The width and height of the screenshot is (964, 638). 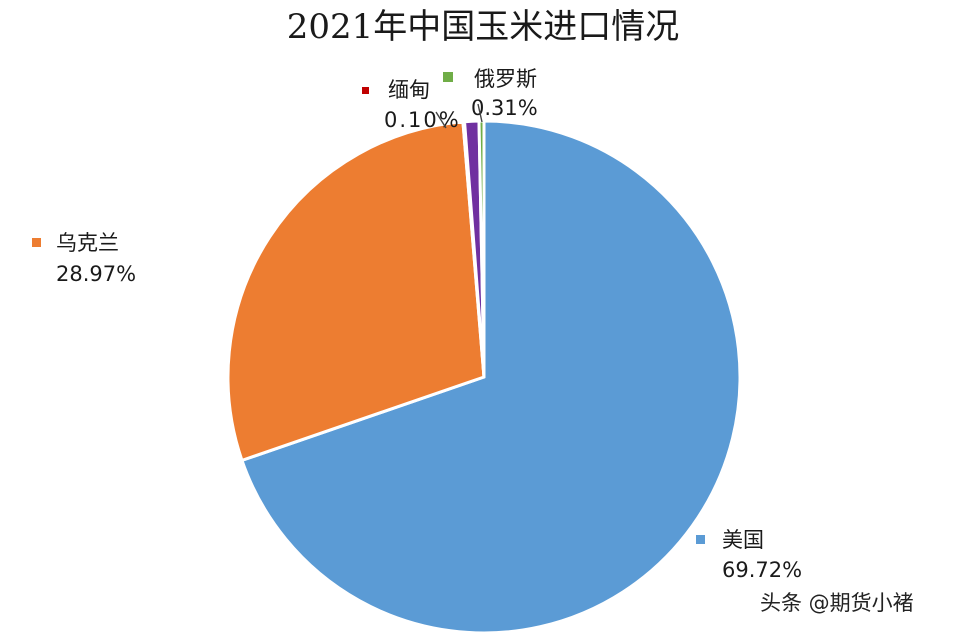 What do you see at coordinates (743, 540) in the screenshot?
I see `slice-label-name-usa: 美国` at bounding box center [743, 540].